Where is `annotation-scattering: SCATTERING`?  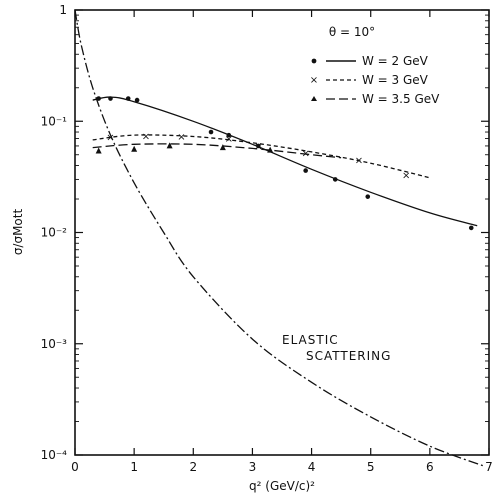 annotation-scattering: SCATTERING is located at coordinates (348, 356).